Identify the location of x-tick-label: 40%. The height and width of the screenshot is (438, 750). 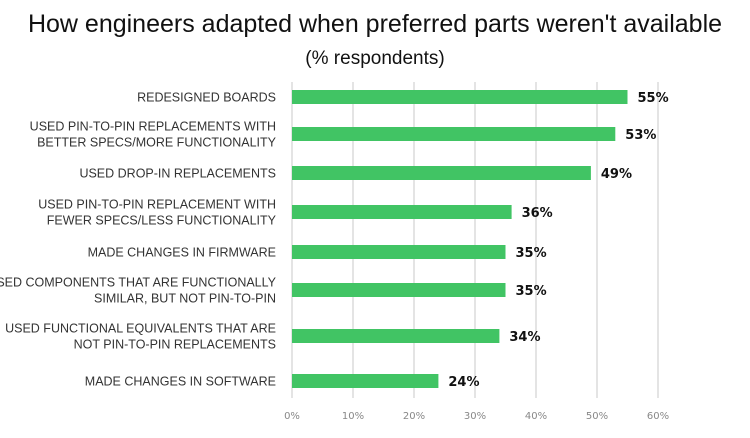
(536, 416).